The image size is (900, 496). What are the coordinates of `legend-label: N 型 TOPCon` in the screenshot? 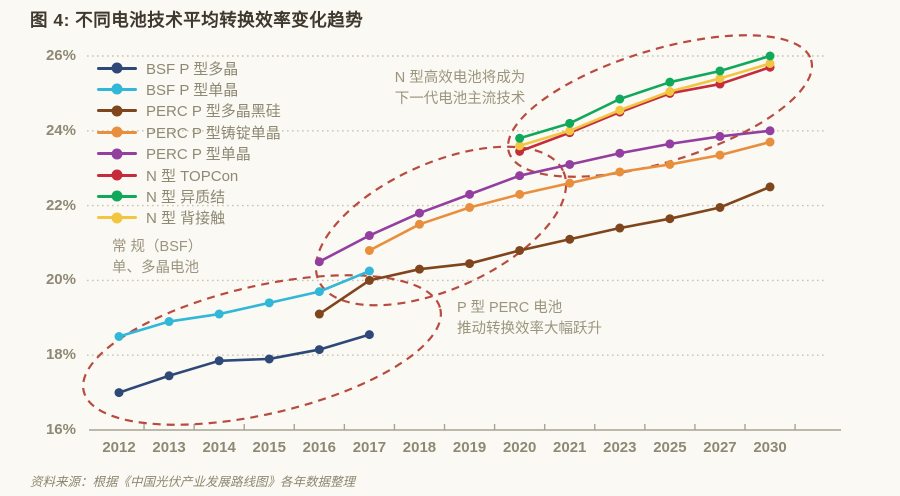 It's located at (192, 176).